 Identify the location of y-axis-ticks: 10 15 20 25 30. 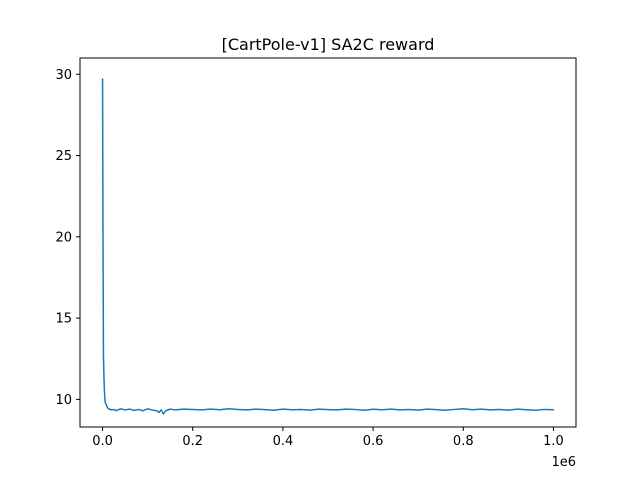
(67, 238).